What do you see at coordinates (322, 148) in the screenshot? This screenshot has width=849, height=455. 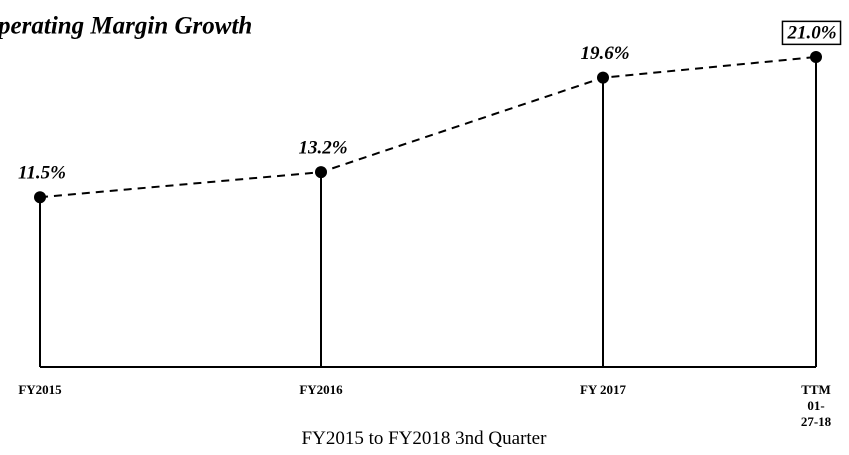 I see `value-label: 13.2%` at bounding box center [322, 148].